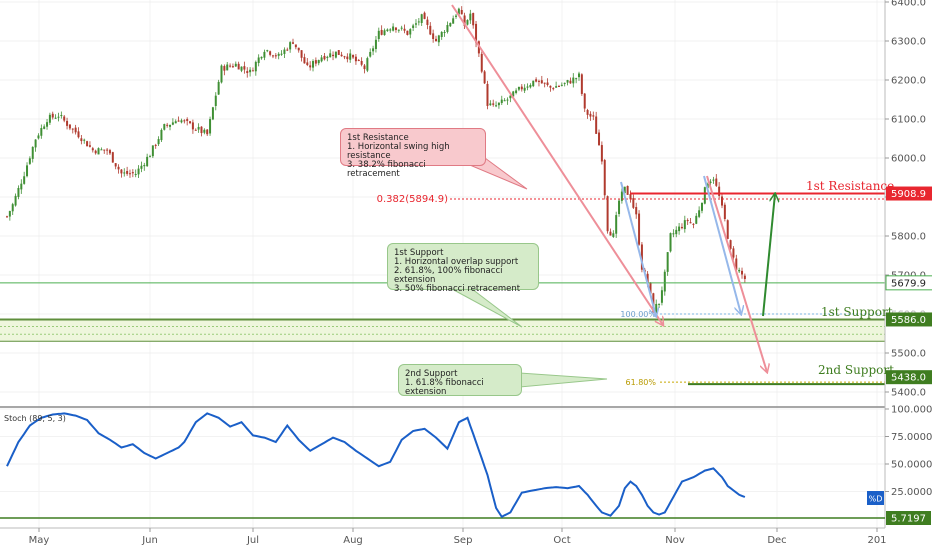 The height and width of the screenshot is (550, 932). What do you see at coordinates (856, 370) in the screenshot?
I see `support2-label: 2nd Support` at bounding box center [856, 370].